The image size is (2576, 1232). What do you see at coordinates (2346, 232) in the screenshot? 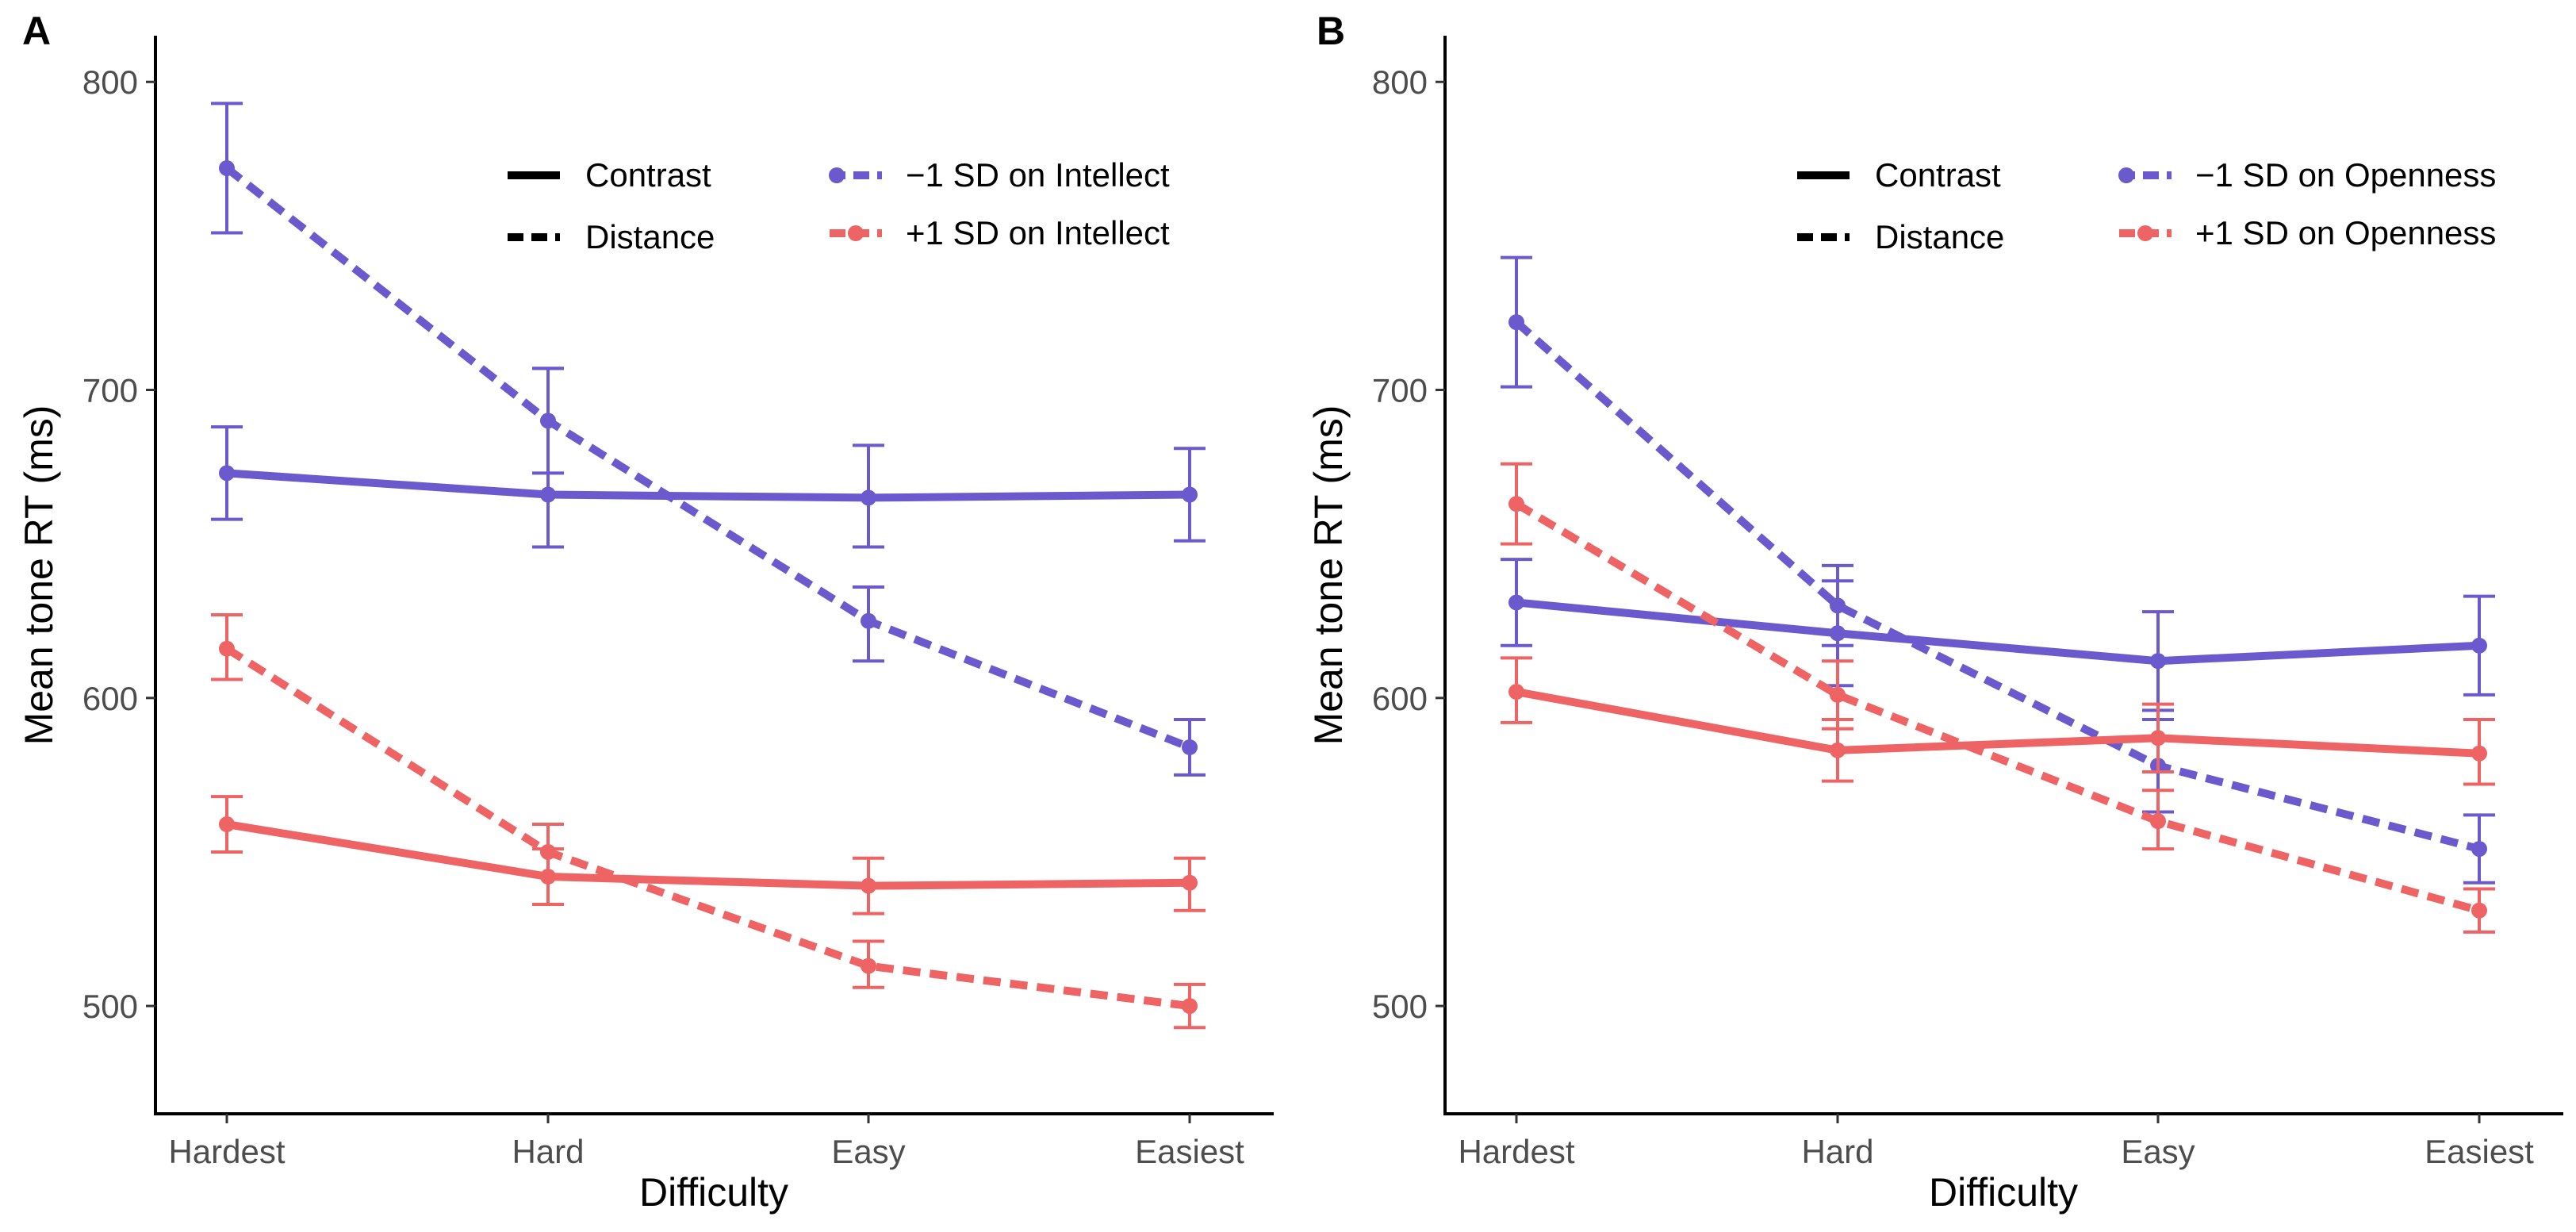
I see `legend-label: +1 SD on Openness` at bounding box center [2346, 232].